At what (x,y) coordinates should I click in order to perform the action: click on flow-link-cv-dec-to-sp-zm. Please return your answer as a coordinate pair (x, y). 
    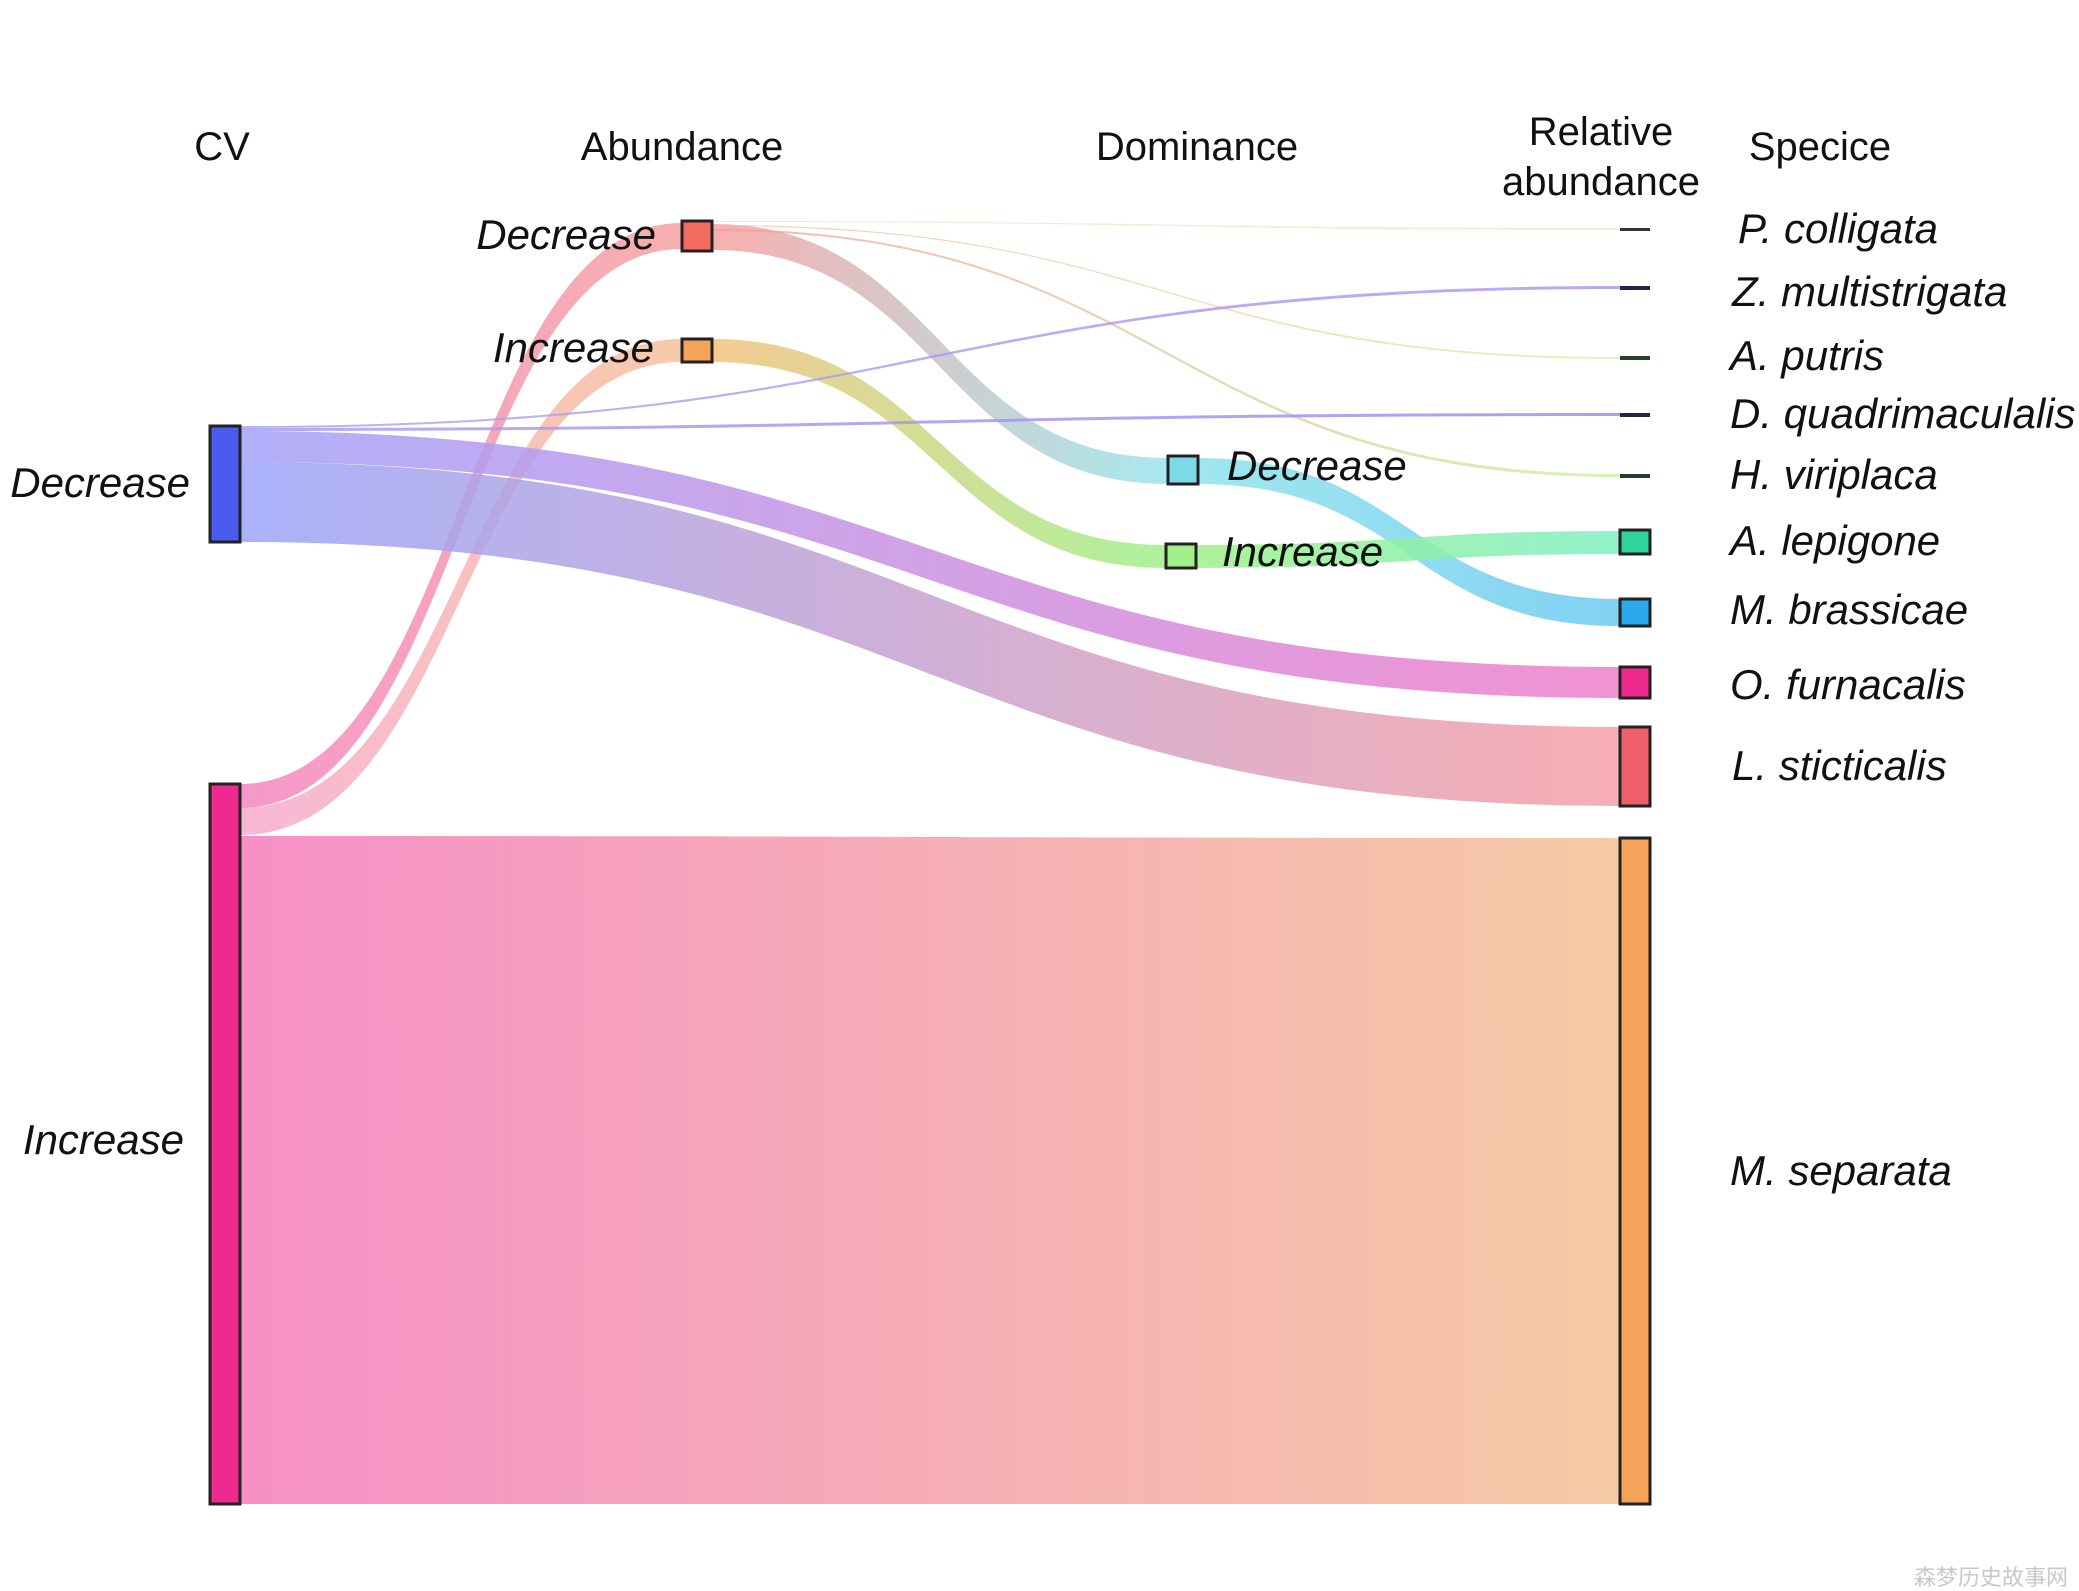
    Looking at the image, I should click on (930, 357).